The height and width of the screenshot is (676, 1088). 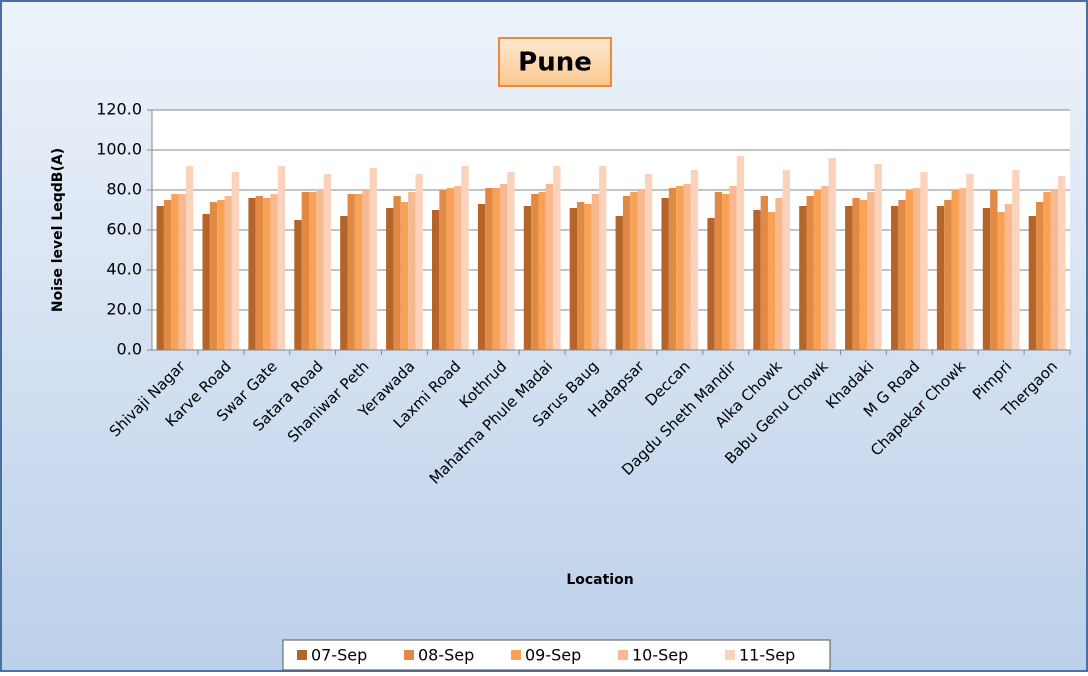 I want to click on legend, so click(x=556, y=655).